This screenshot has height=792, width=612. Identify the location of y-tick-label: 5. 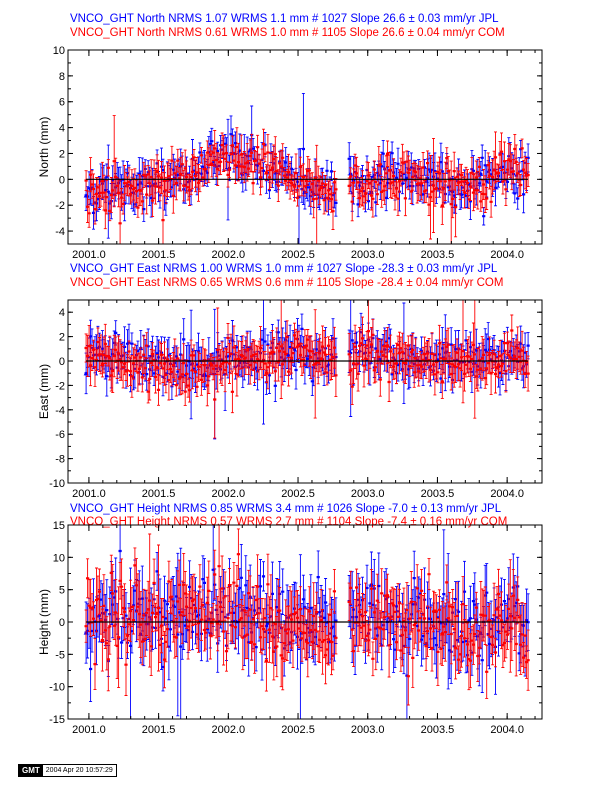
(62, 591).